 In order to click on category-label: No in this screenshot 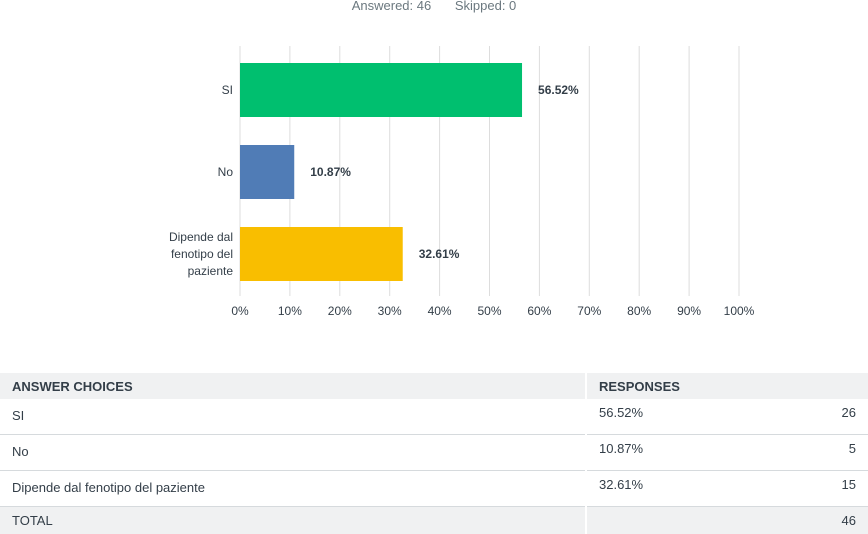, I will do `click(226, 172)`.